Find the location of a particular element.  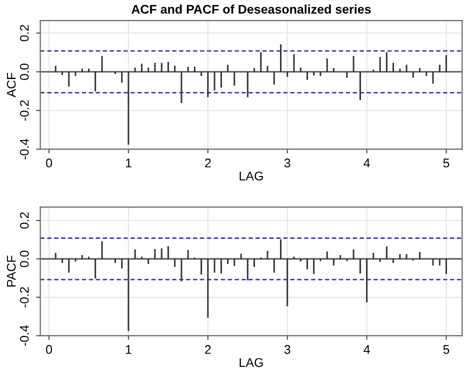

y-axis-title: ACF is located at coordinates (11, 85).